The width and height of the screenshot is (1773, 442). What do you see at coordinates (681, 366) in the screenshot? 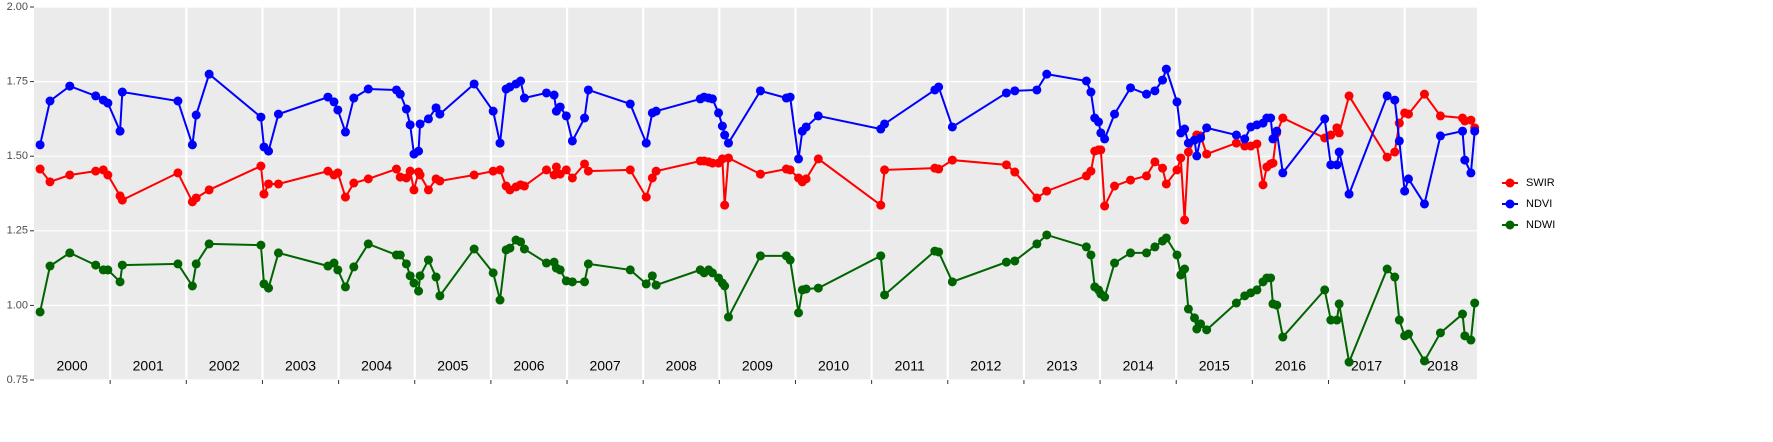
I see `x-tick-label: 2008` at bounding box center [681, 366].